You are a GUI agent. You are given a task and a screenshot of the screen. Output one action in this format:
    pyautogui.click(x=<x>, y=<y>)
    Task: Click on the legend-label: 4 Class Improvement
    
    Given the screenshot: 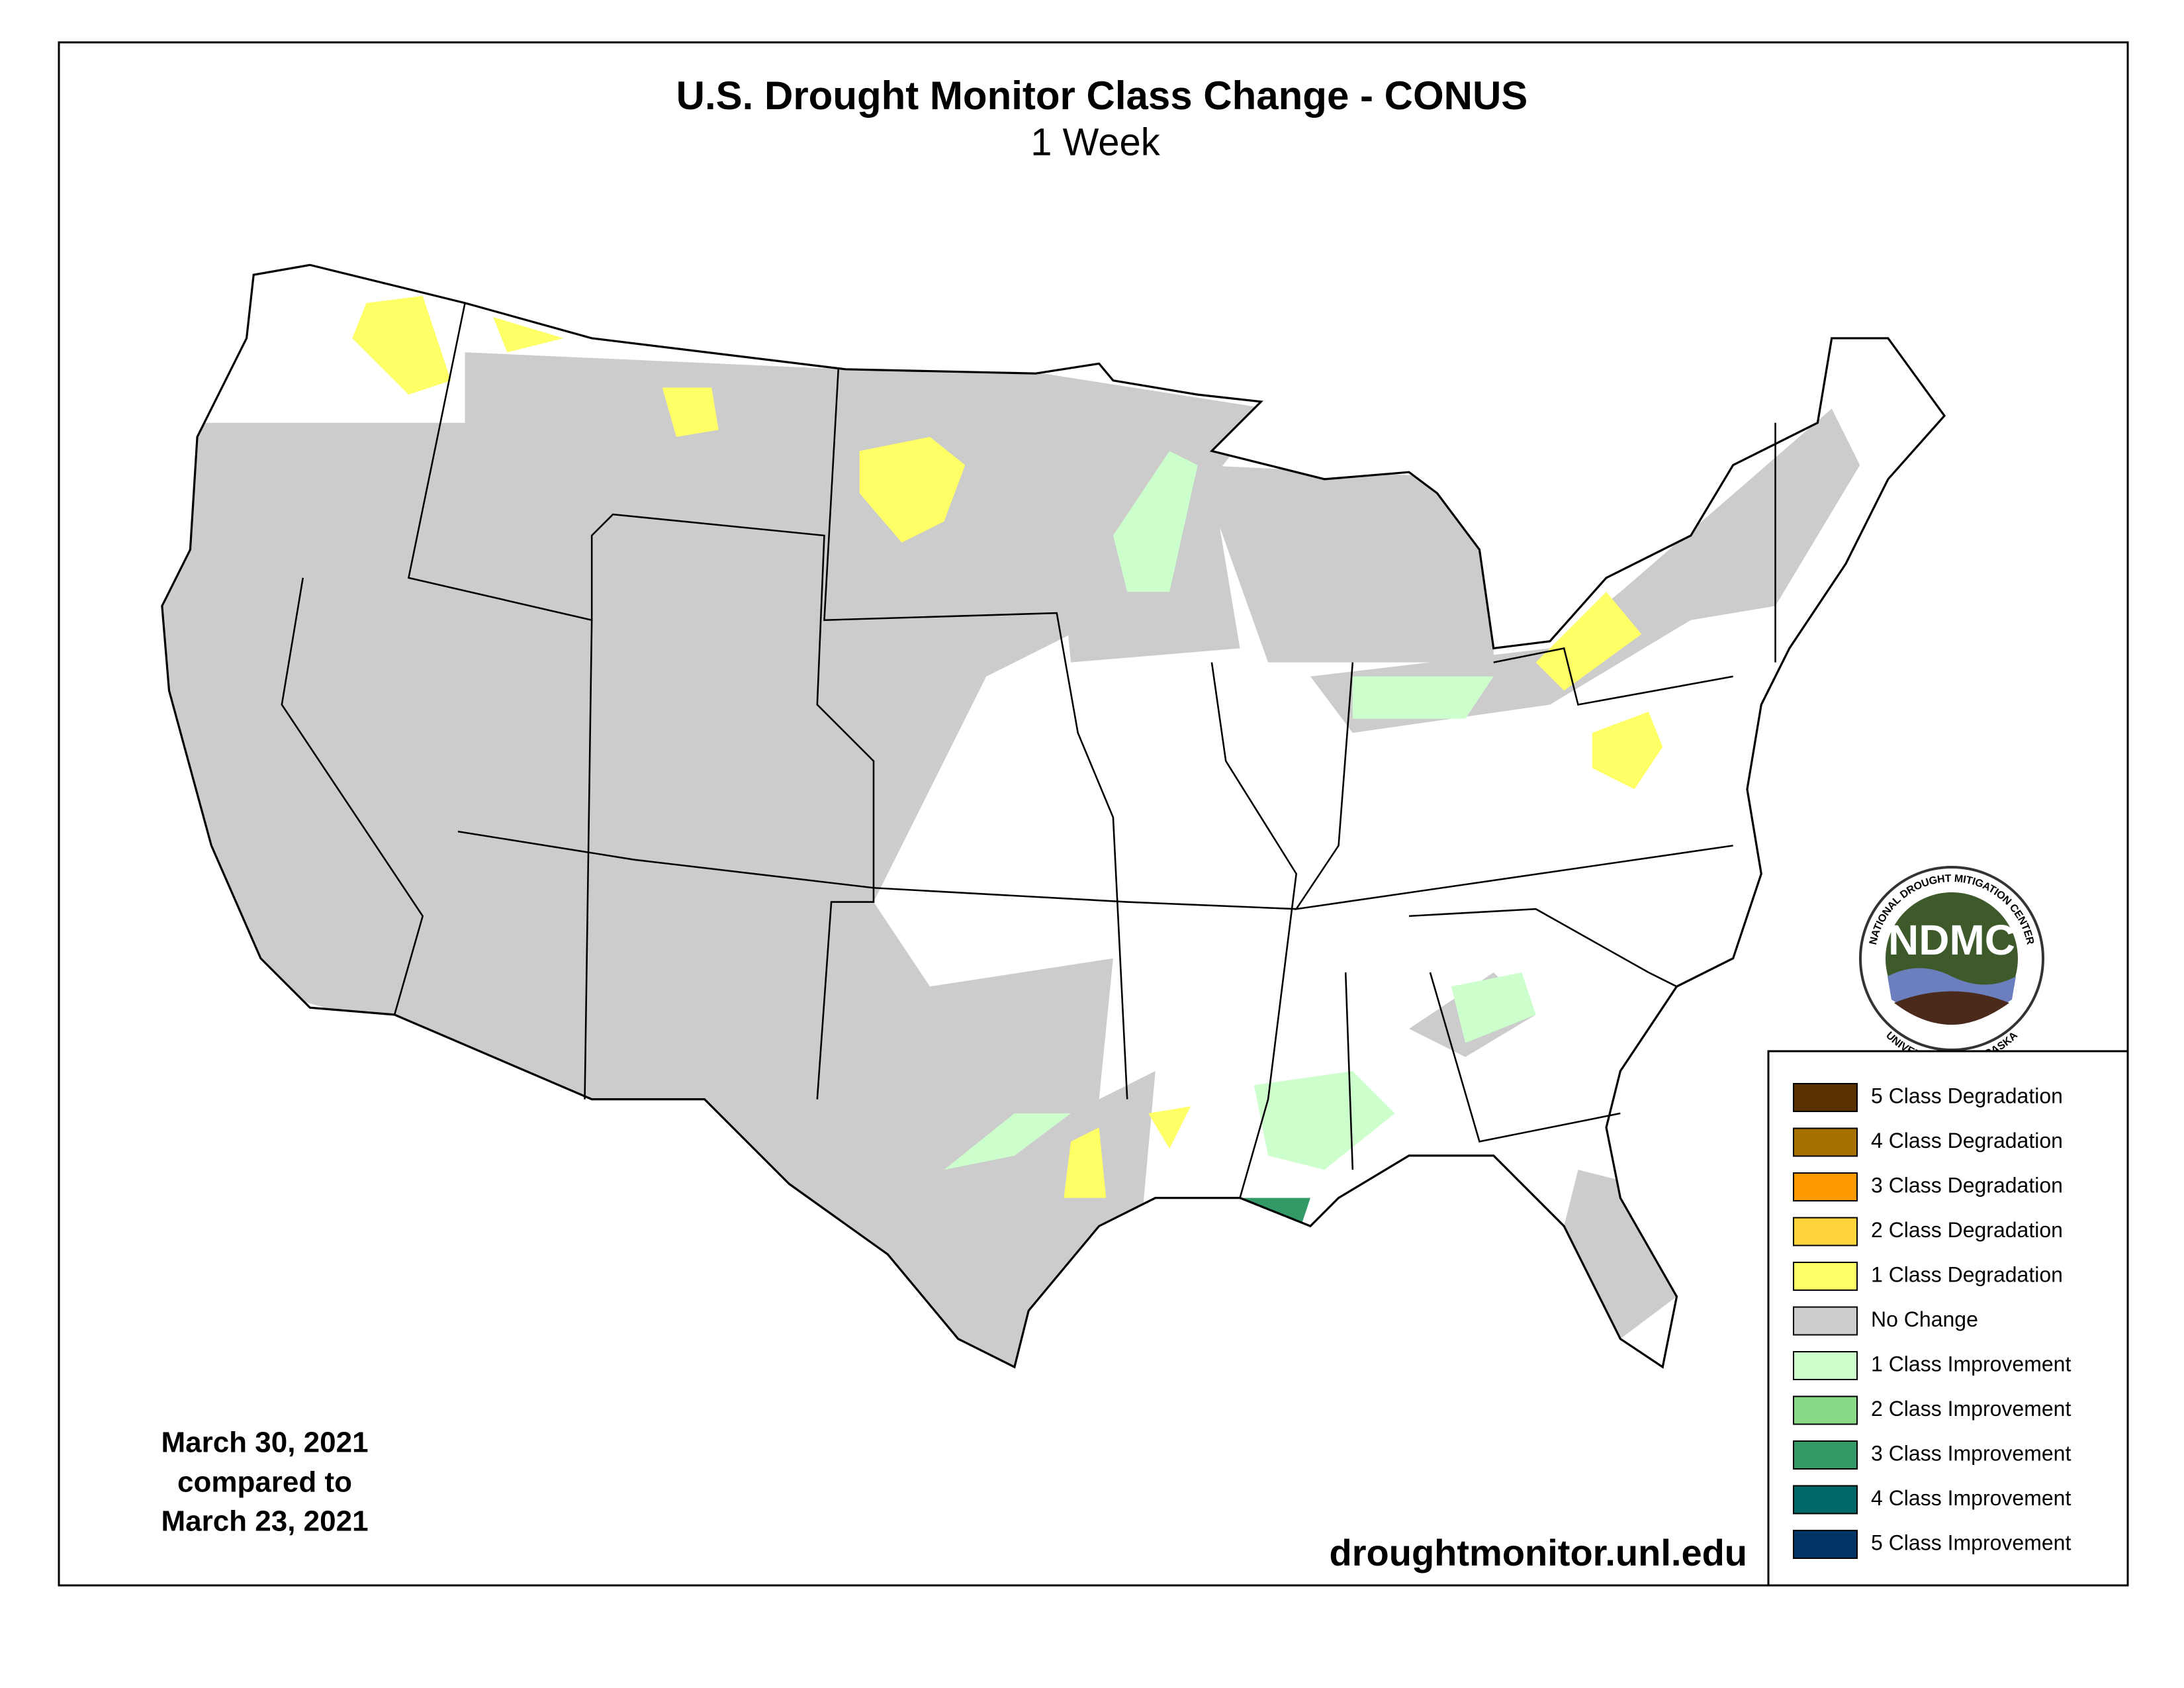 What is the action you would take?
    pyautogui.click(x=1971, y=1498)
    